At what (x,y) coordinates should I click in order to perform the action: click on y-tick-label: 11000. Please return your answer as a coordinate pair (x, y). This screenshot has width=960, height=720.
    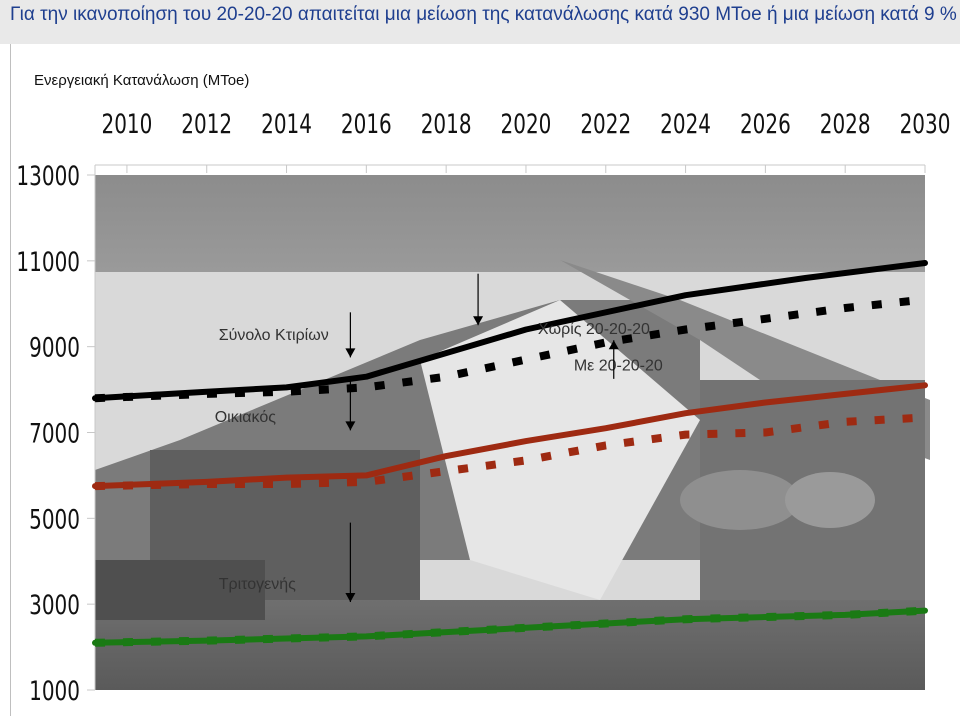
    Looking at the image, I should click on (48, 262).